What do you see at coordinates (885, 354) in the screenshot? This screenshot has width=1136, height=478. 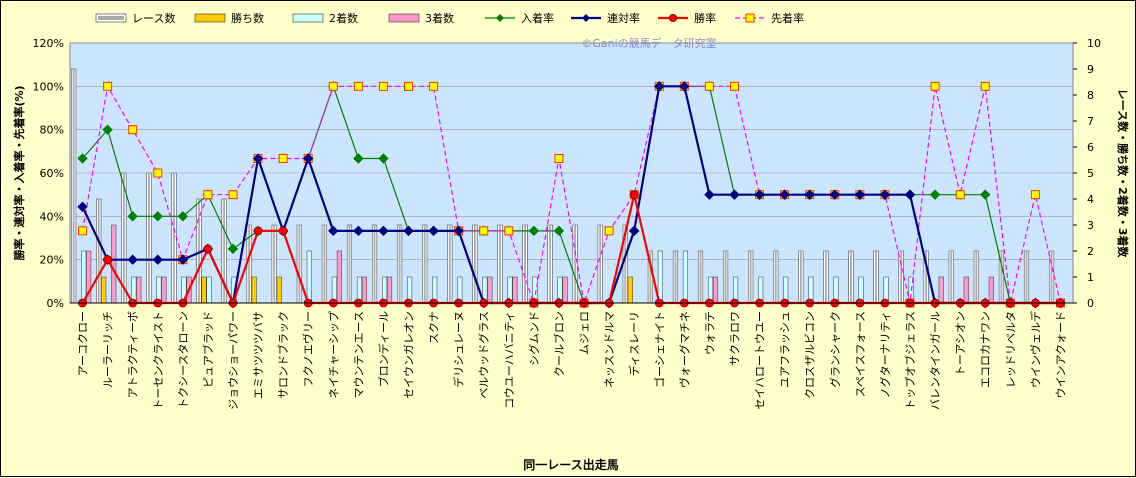 I see `x-tick-label: ノグターナリティ` at bounding box center [885, 354].